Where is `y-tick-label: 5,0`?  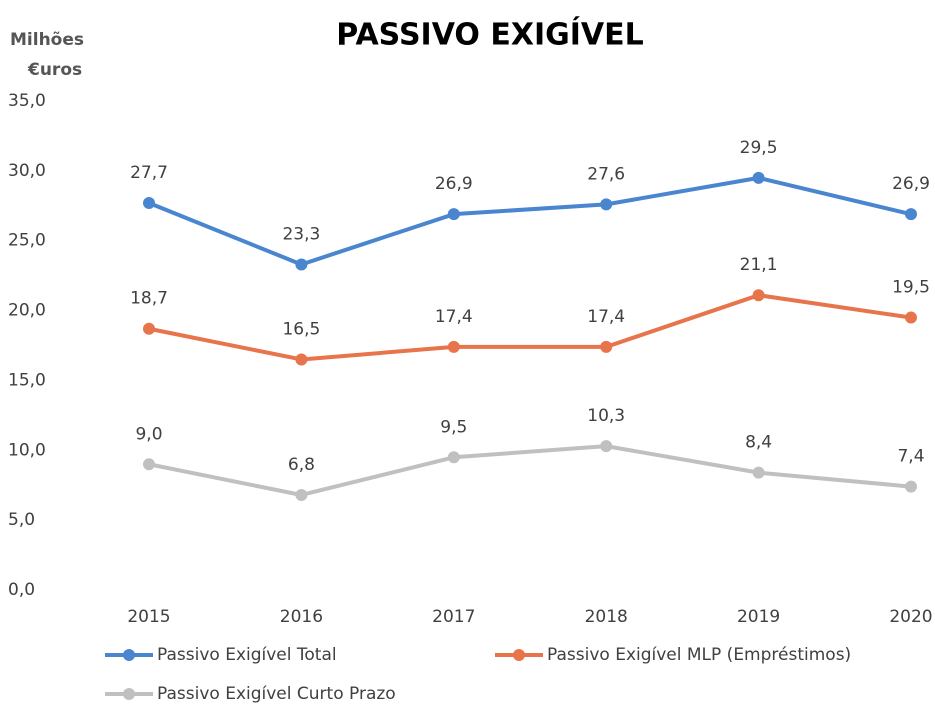
y-tick-label: 5,0 is located at coordinates (21, 520).